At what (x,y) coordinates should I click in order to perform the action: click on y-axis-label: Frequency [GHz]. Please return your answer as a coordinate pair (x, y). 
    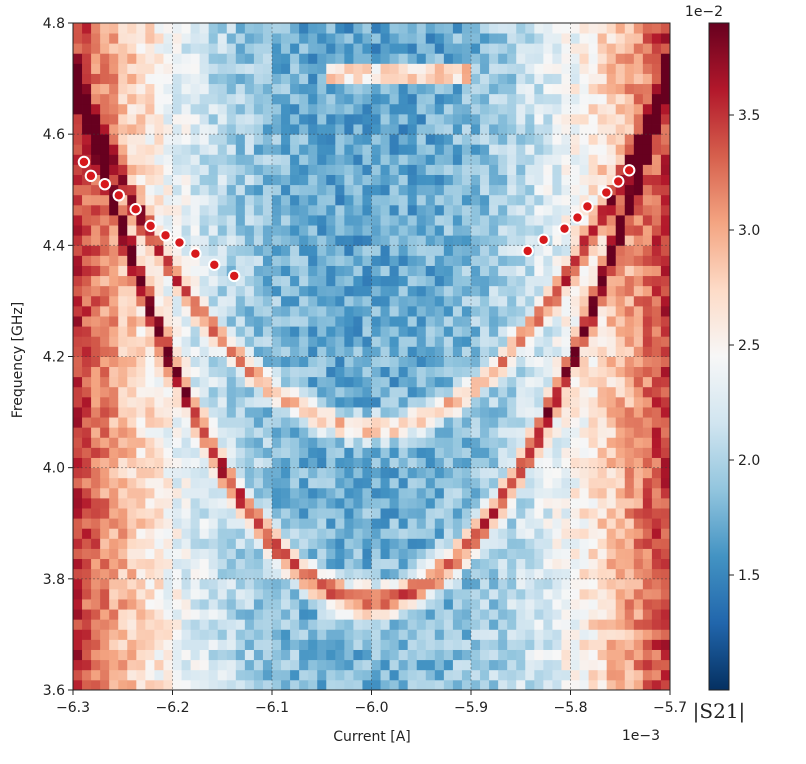
    Looking at the image, I should click on (18, 360).